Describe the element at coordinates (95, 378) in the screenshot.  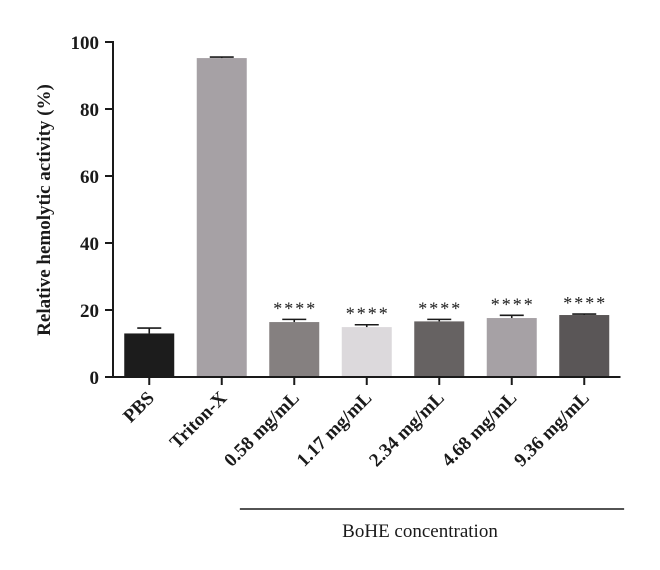
I see `y-tick-label: 0` at that location.